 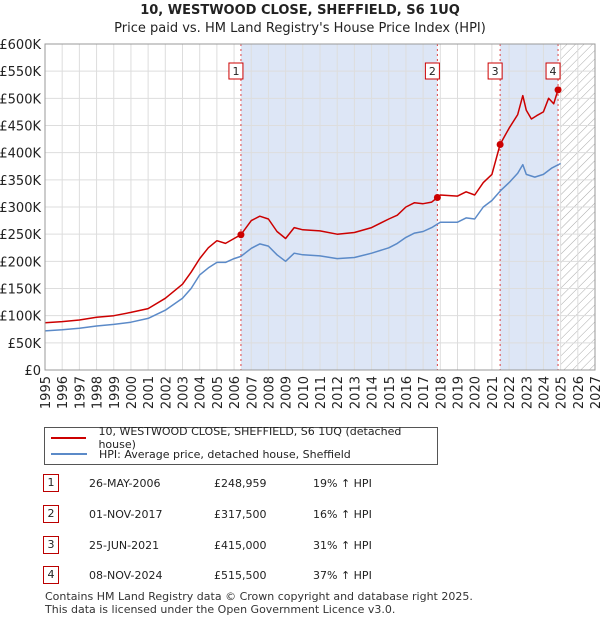 What do you see at coordinates (20, 208) in the screenshot?
I see `y-tick-label: £300K` at bounding box center [20, 208].